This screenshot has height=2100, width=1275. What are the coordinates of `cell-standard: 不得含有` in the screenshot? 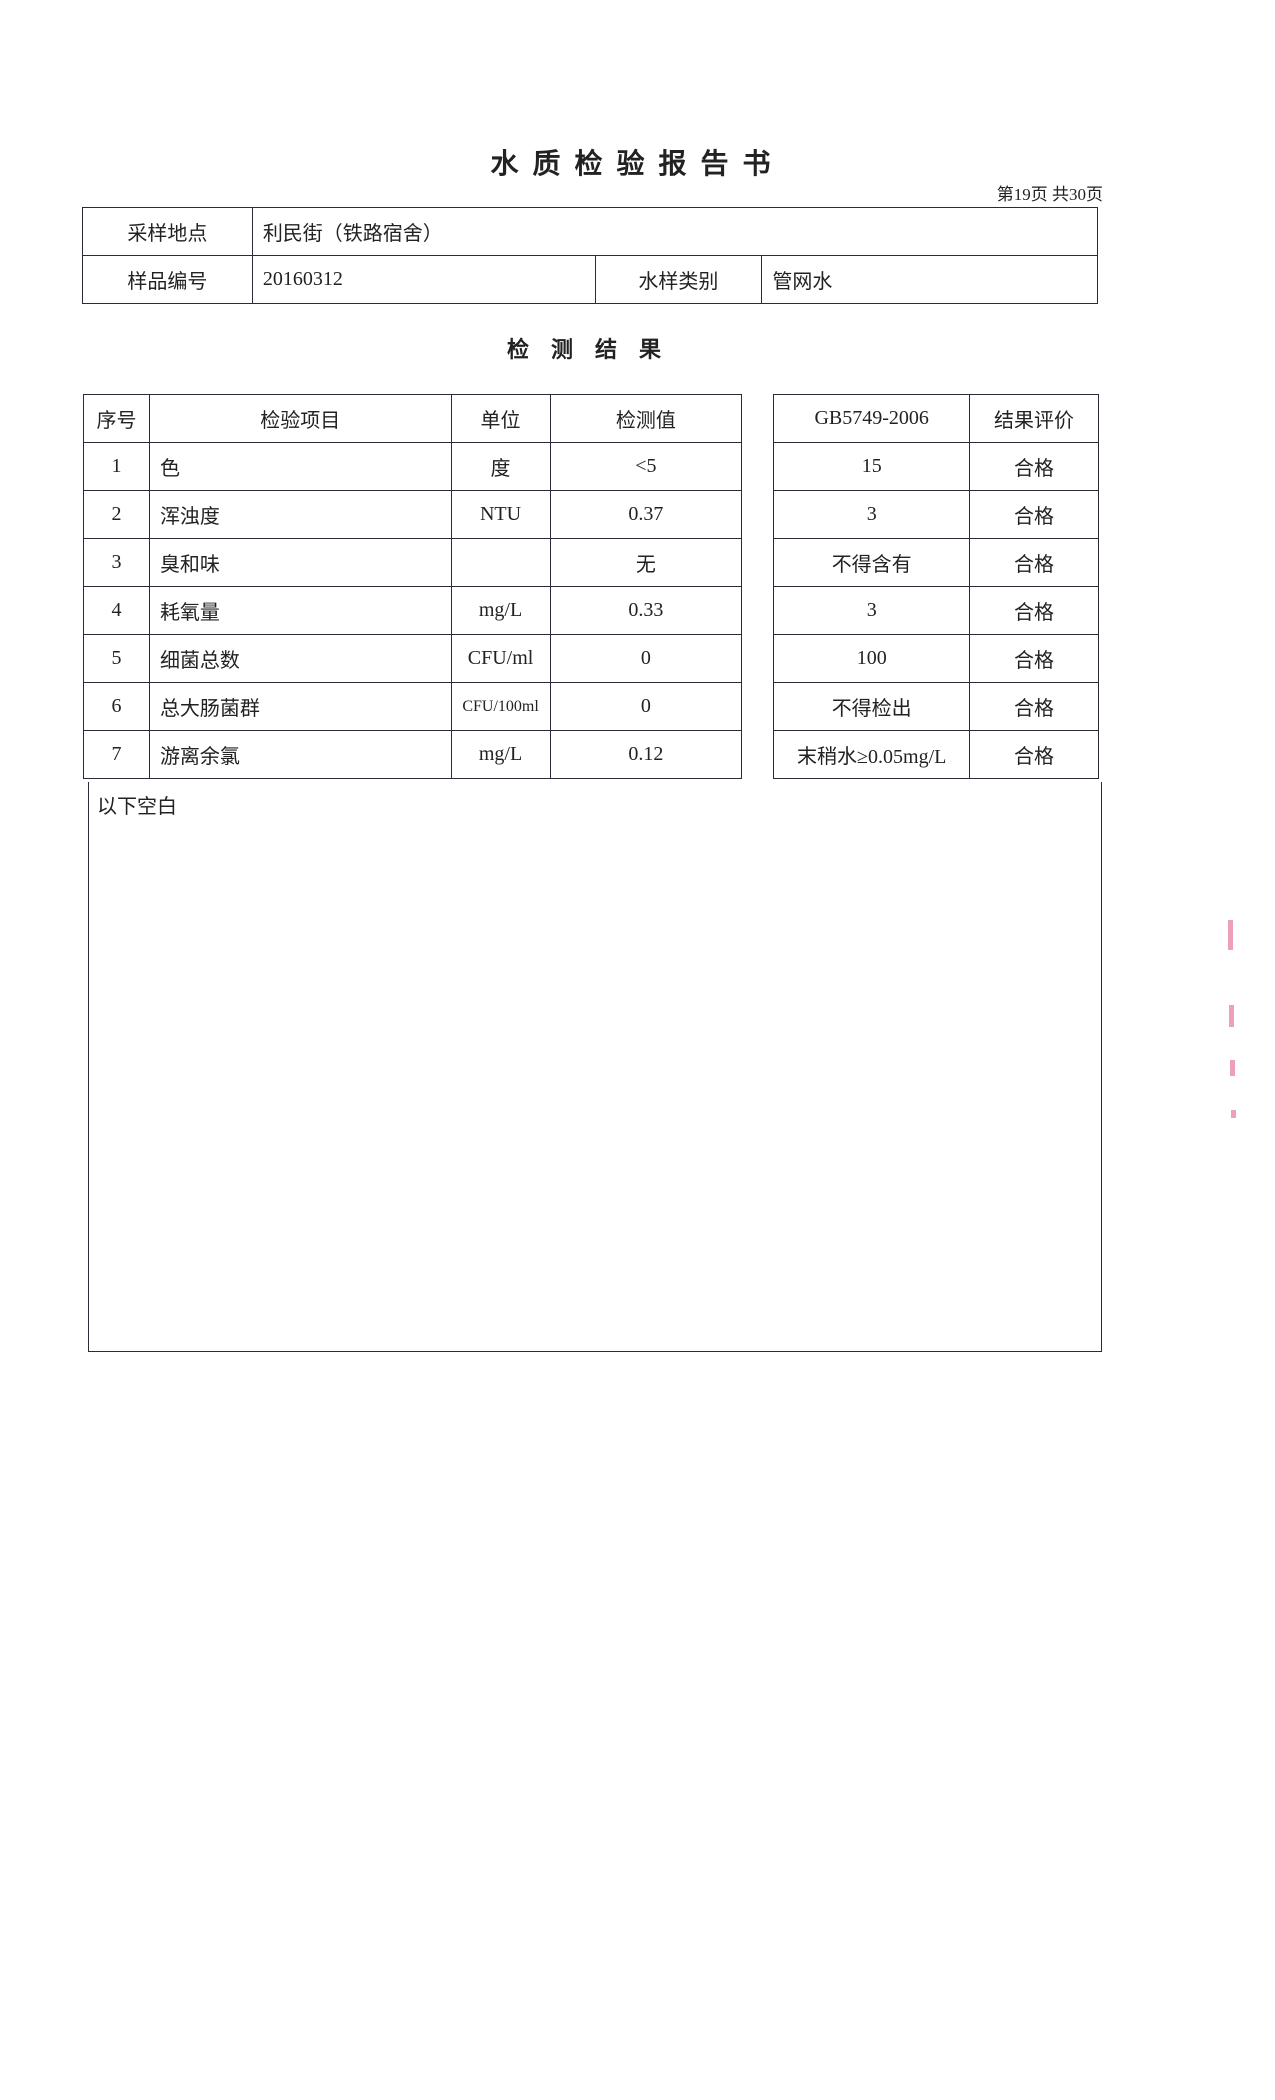 It's located at (872, 562).